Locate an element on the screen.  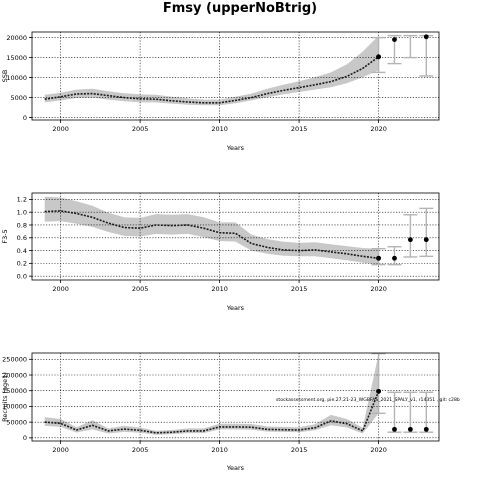
y-axis-label: SSB is located at coordinates (5, 76).